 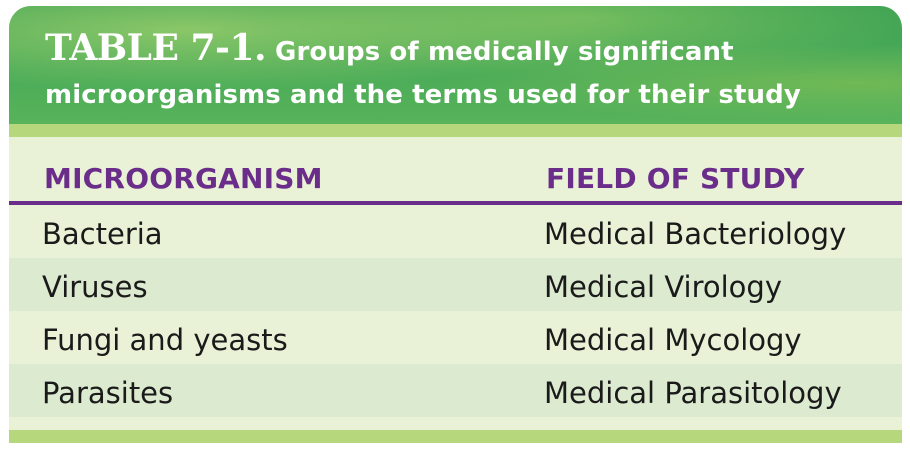 What do you see at coordinates (673, 340) in the screenshot?
I see `field-of-study-cell: Medical Mycology` at bounding box center [673, 340].